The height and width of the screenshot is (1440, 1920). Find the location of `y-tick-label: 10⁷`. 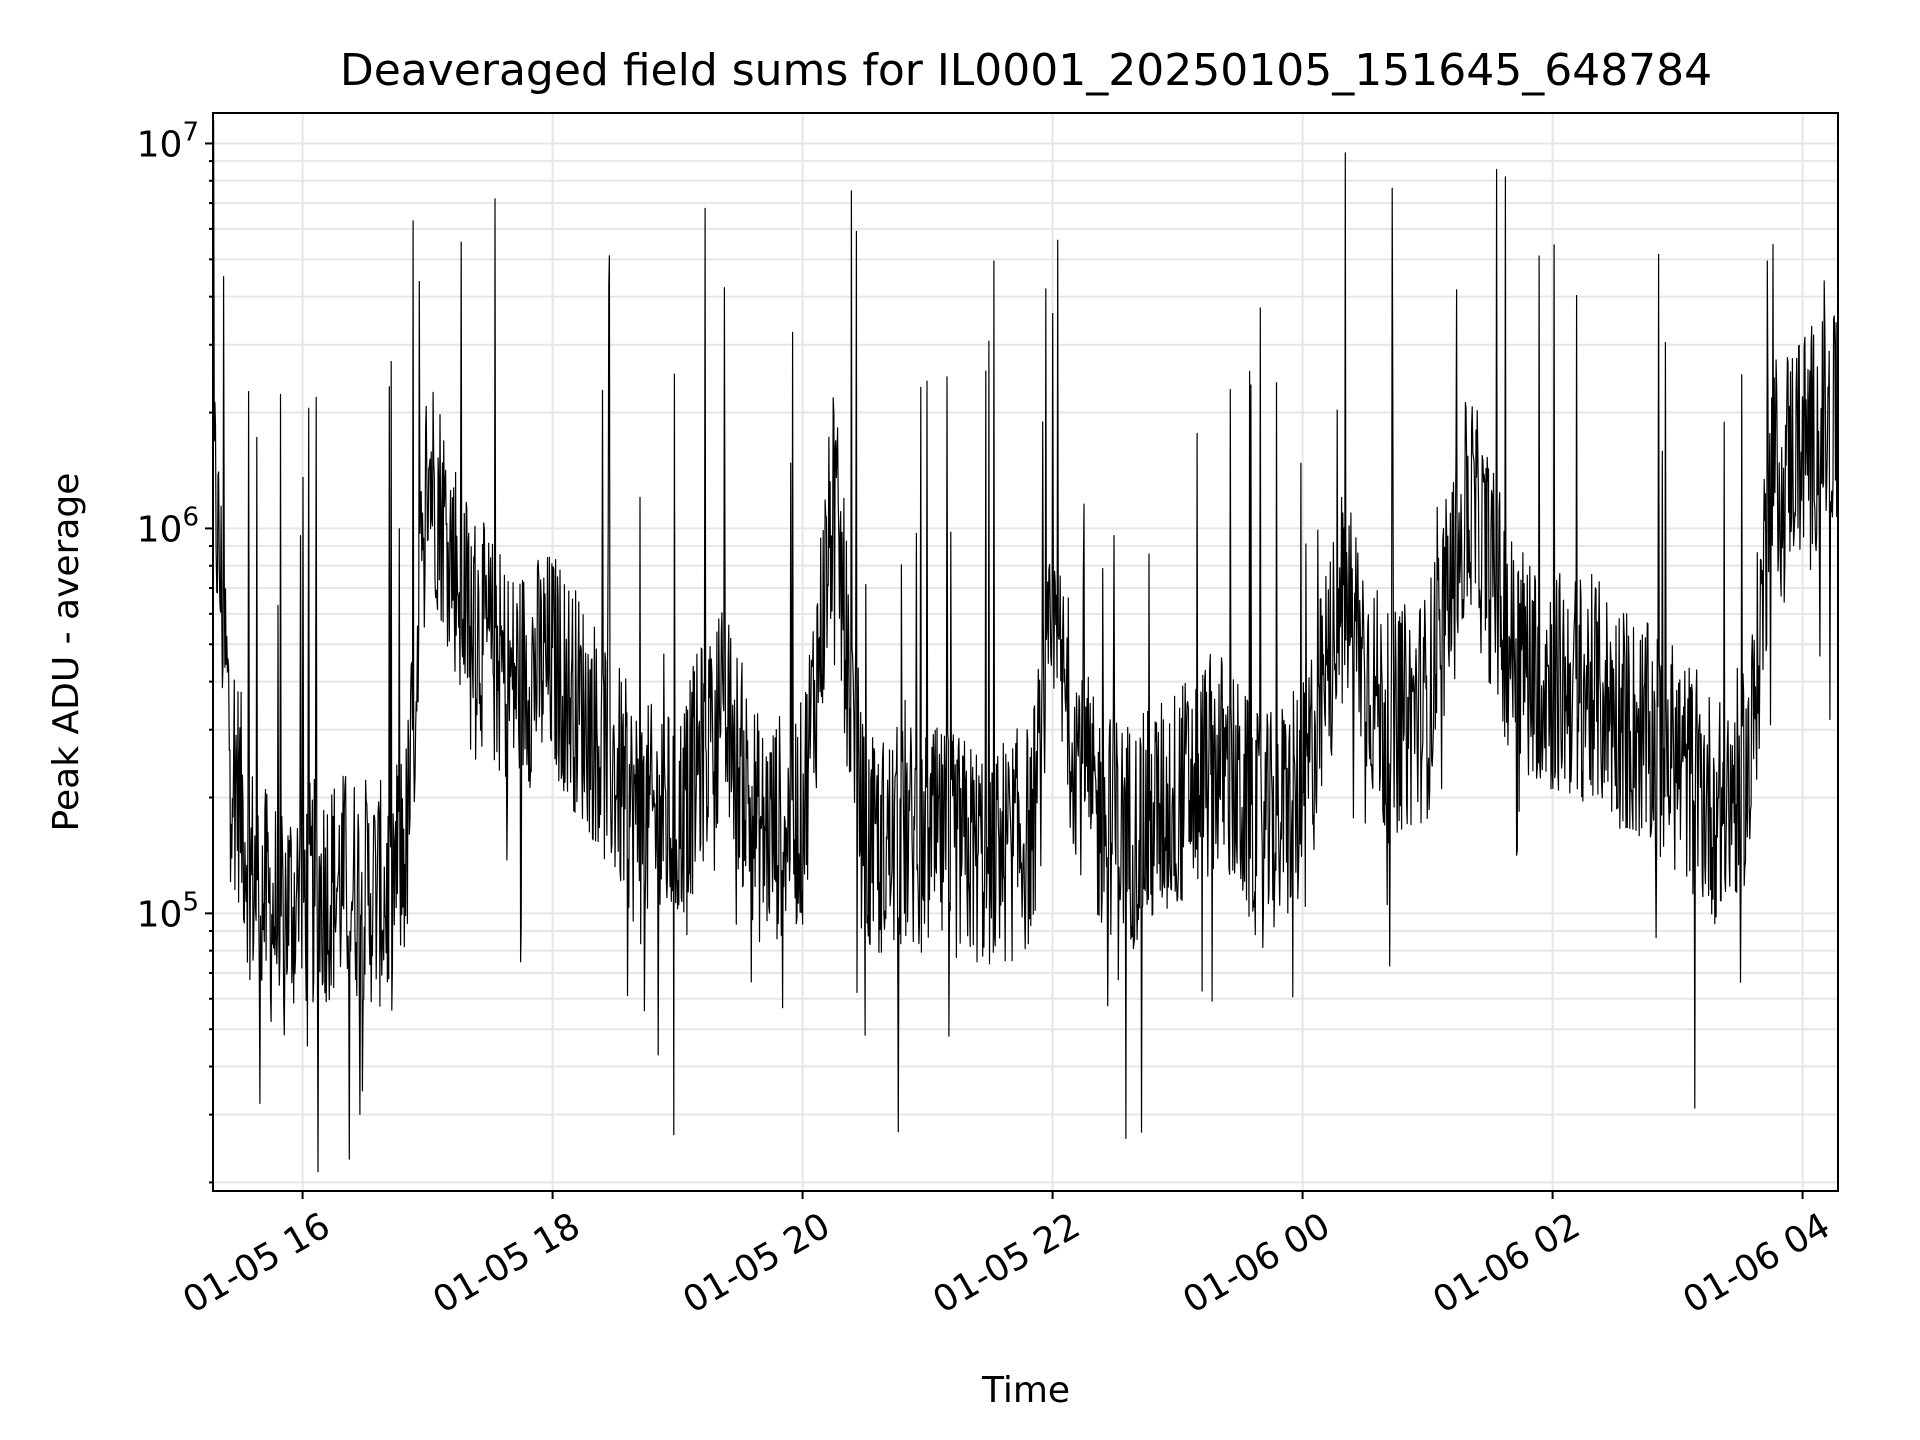

y-tick-label: 10⁷ is located at coordinates (168, 141).